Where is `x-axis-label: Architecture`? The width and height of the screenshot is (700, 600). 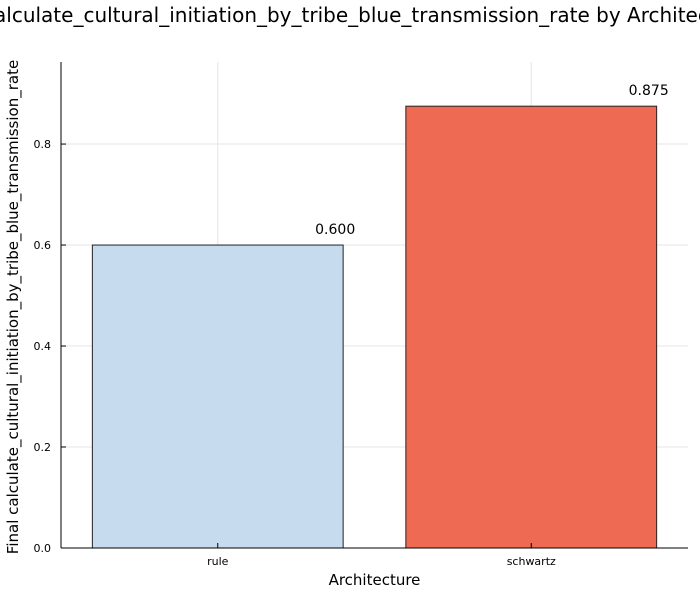 x-axis-label: Architecture is located at coordinates (375, 580).